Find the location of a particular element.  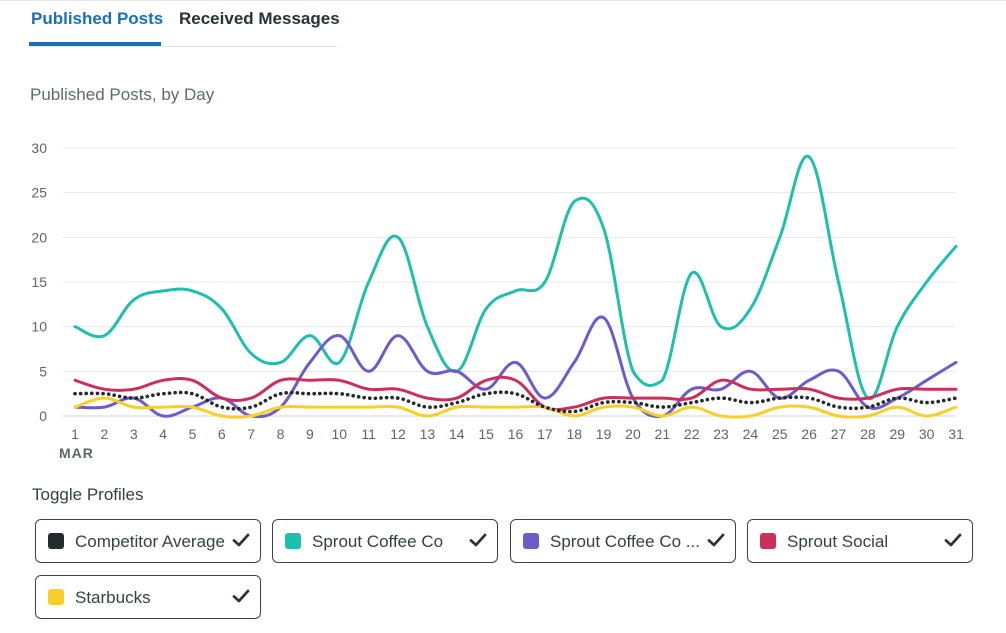

x-tick-label: 23 is located at coordinates (721, 434).